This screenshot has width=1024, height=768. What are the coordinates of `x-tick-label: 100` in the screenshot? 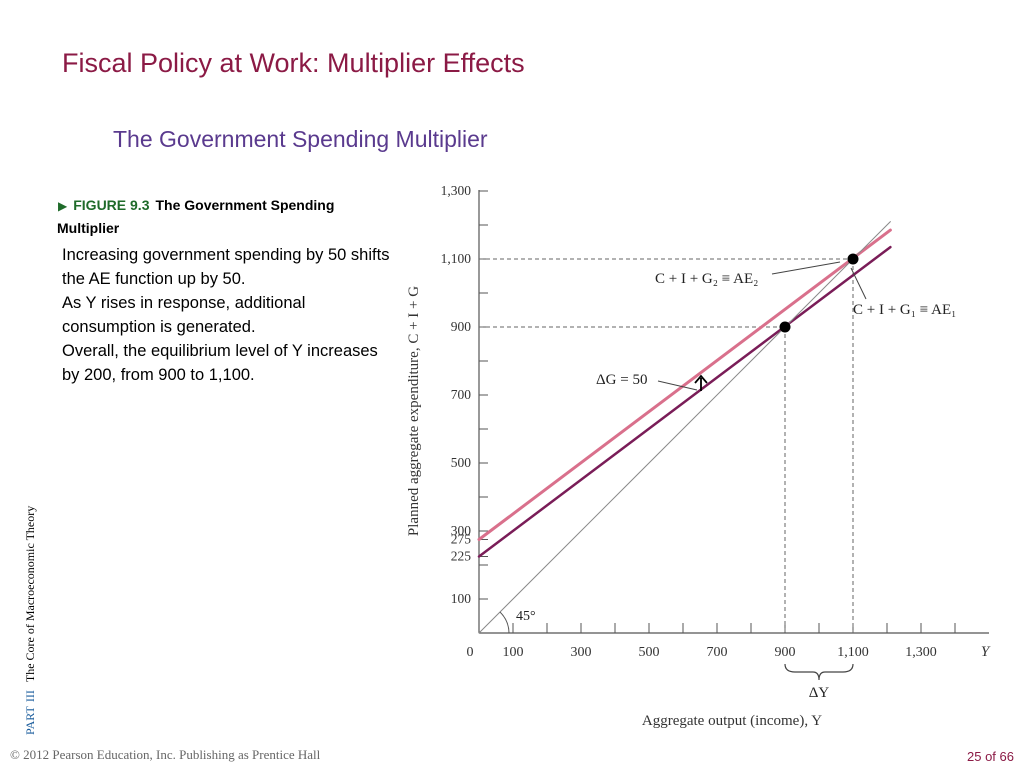 It's located at (513, 652).